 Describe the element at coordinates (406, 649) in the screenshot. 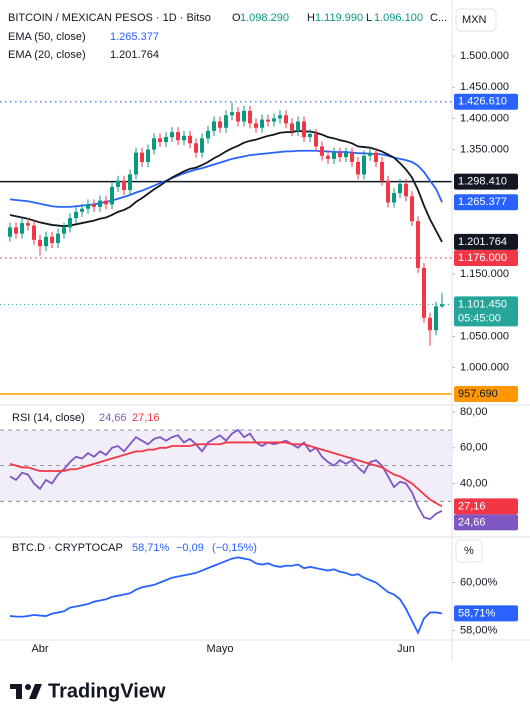

I see `x-tick-label: Jun` at that location.